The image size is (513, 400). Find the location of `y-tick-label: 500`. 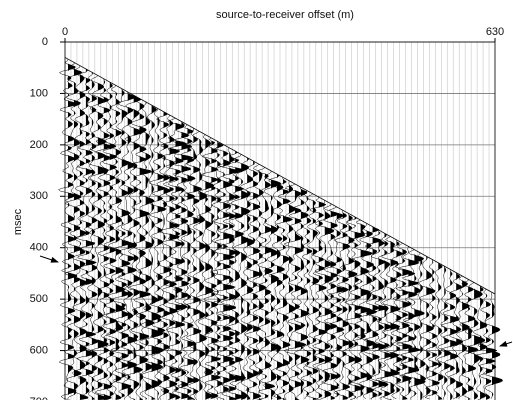

y-tick-label: 500 is located at coordinates (39, 299).